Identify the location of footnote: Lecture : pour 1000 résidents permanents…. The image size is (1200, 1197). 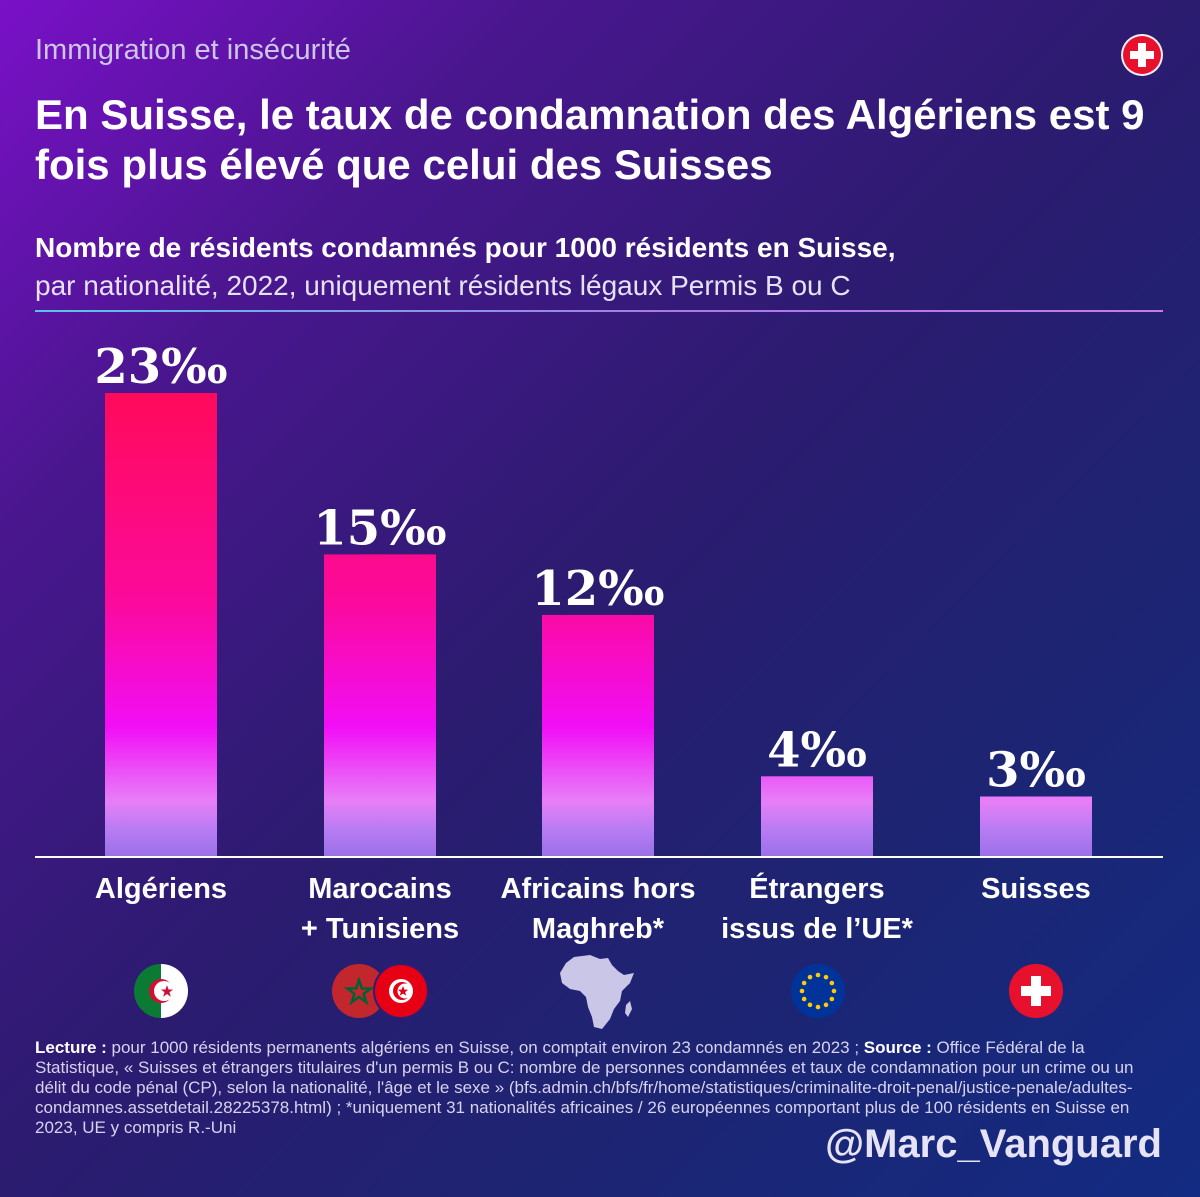
(592, 1088).